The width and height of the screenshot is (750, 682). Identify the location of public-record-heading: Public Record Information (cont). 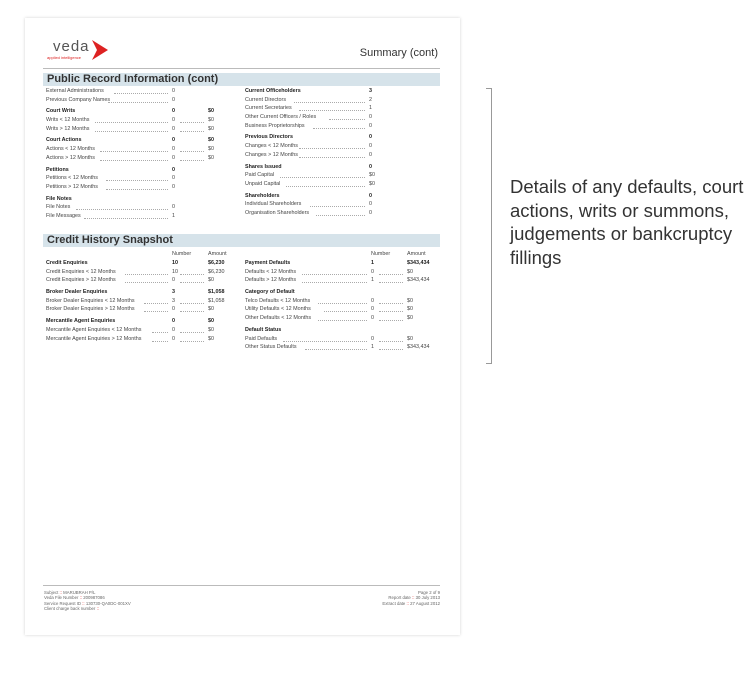
(241, 79).